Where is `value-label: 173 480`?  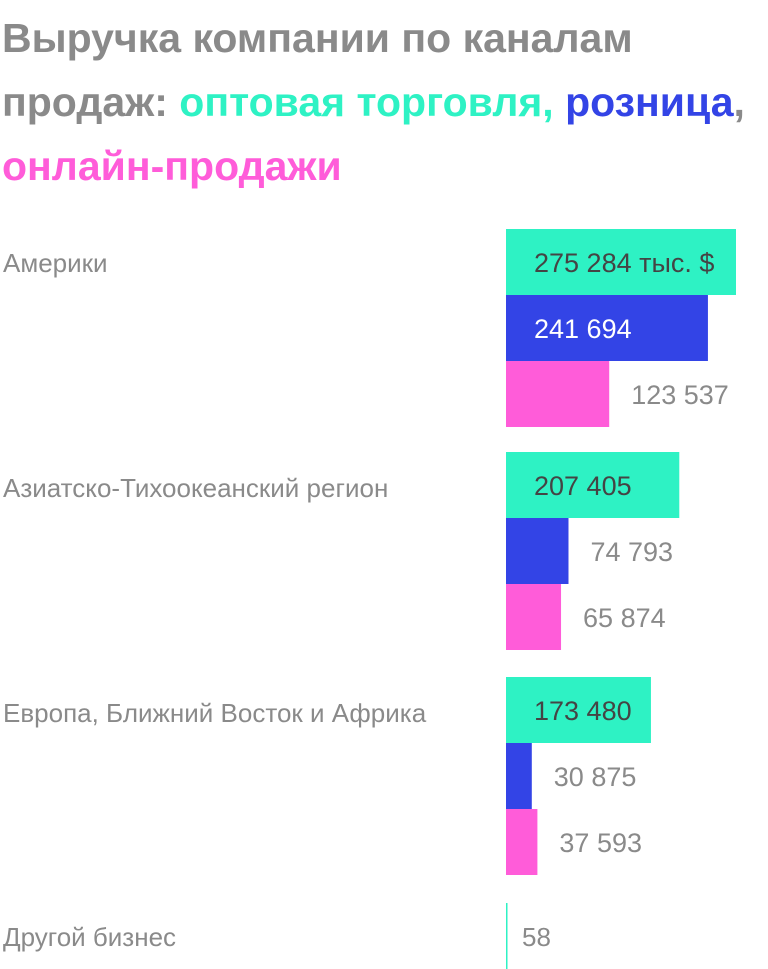
value-label: 173 480 is located at coordinates (583, 711).